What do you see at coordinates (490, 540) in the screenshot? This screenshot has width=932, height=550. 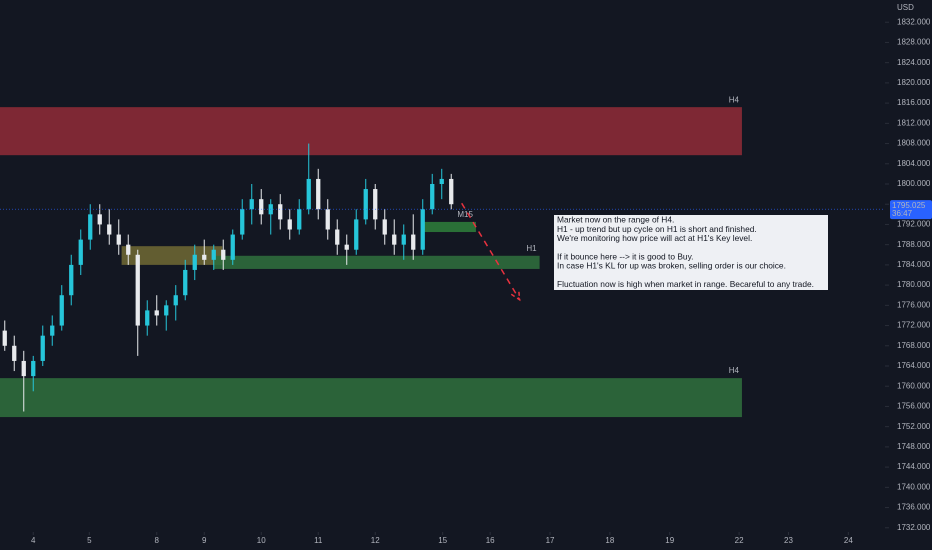 I see `x-tick-label: 16` at bounding box center [490, 540].